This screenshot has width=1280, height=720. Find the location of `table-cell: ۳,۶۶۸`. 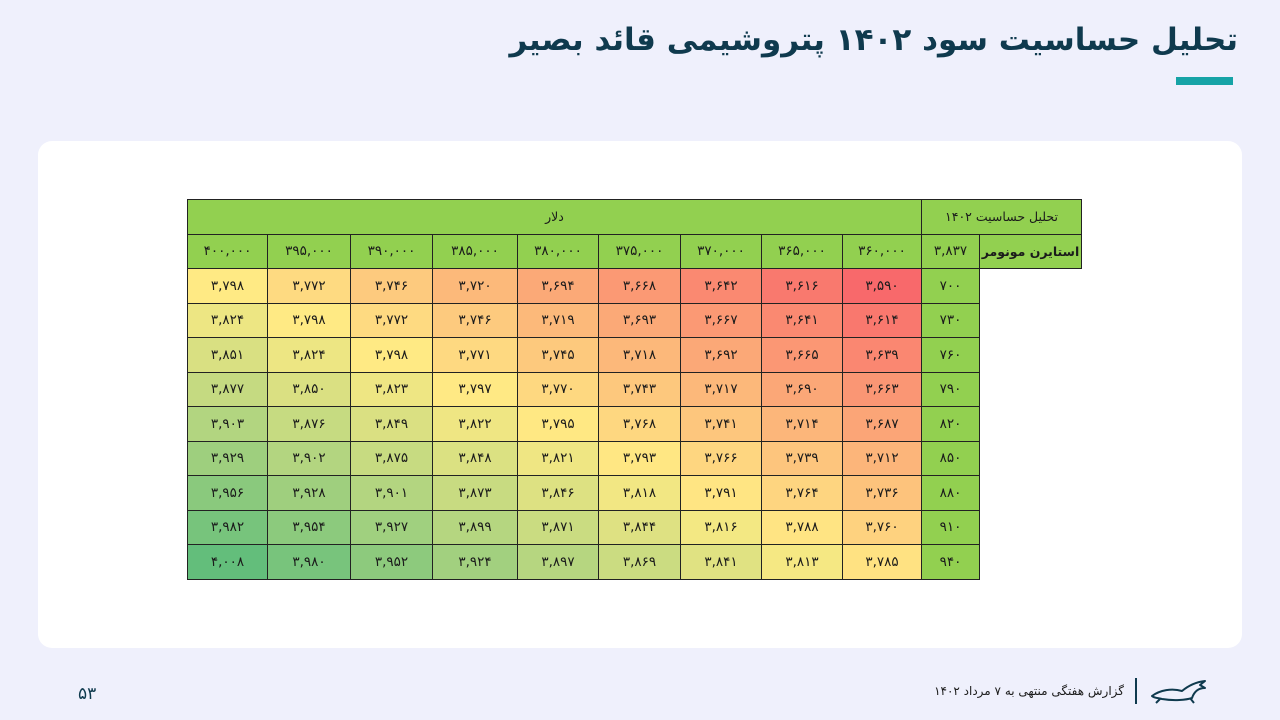

table-cell: ۳,۶۶۸ is located at coordinates (639, 286).